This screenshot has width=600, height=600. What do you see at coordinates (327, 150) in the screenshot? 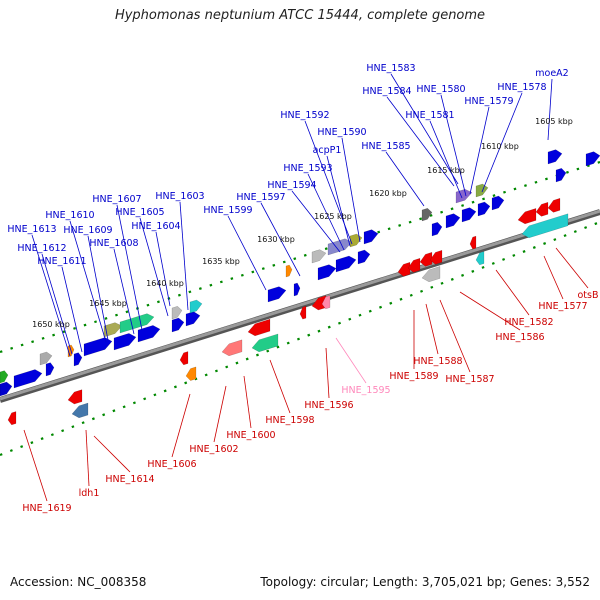
I see `gene-label-acpp1: acpP1` at bounding box center [327, 150].